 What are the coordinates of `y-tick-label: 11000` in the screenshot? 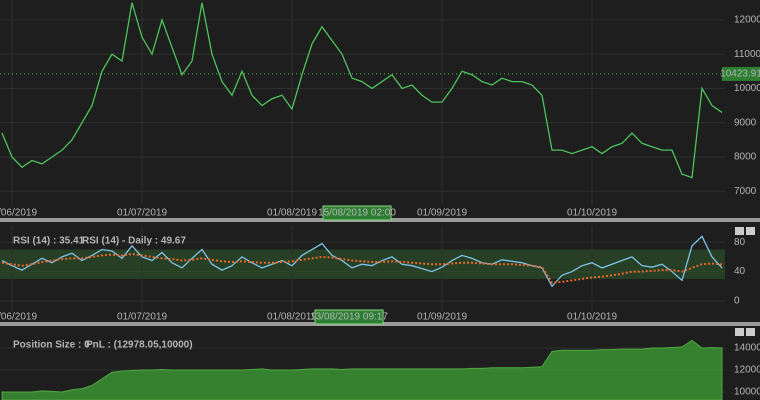 It's located at (747, 54).